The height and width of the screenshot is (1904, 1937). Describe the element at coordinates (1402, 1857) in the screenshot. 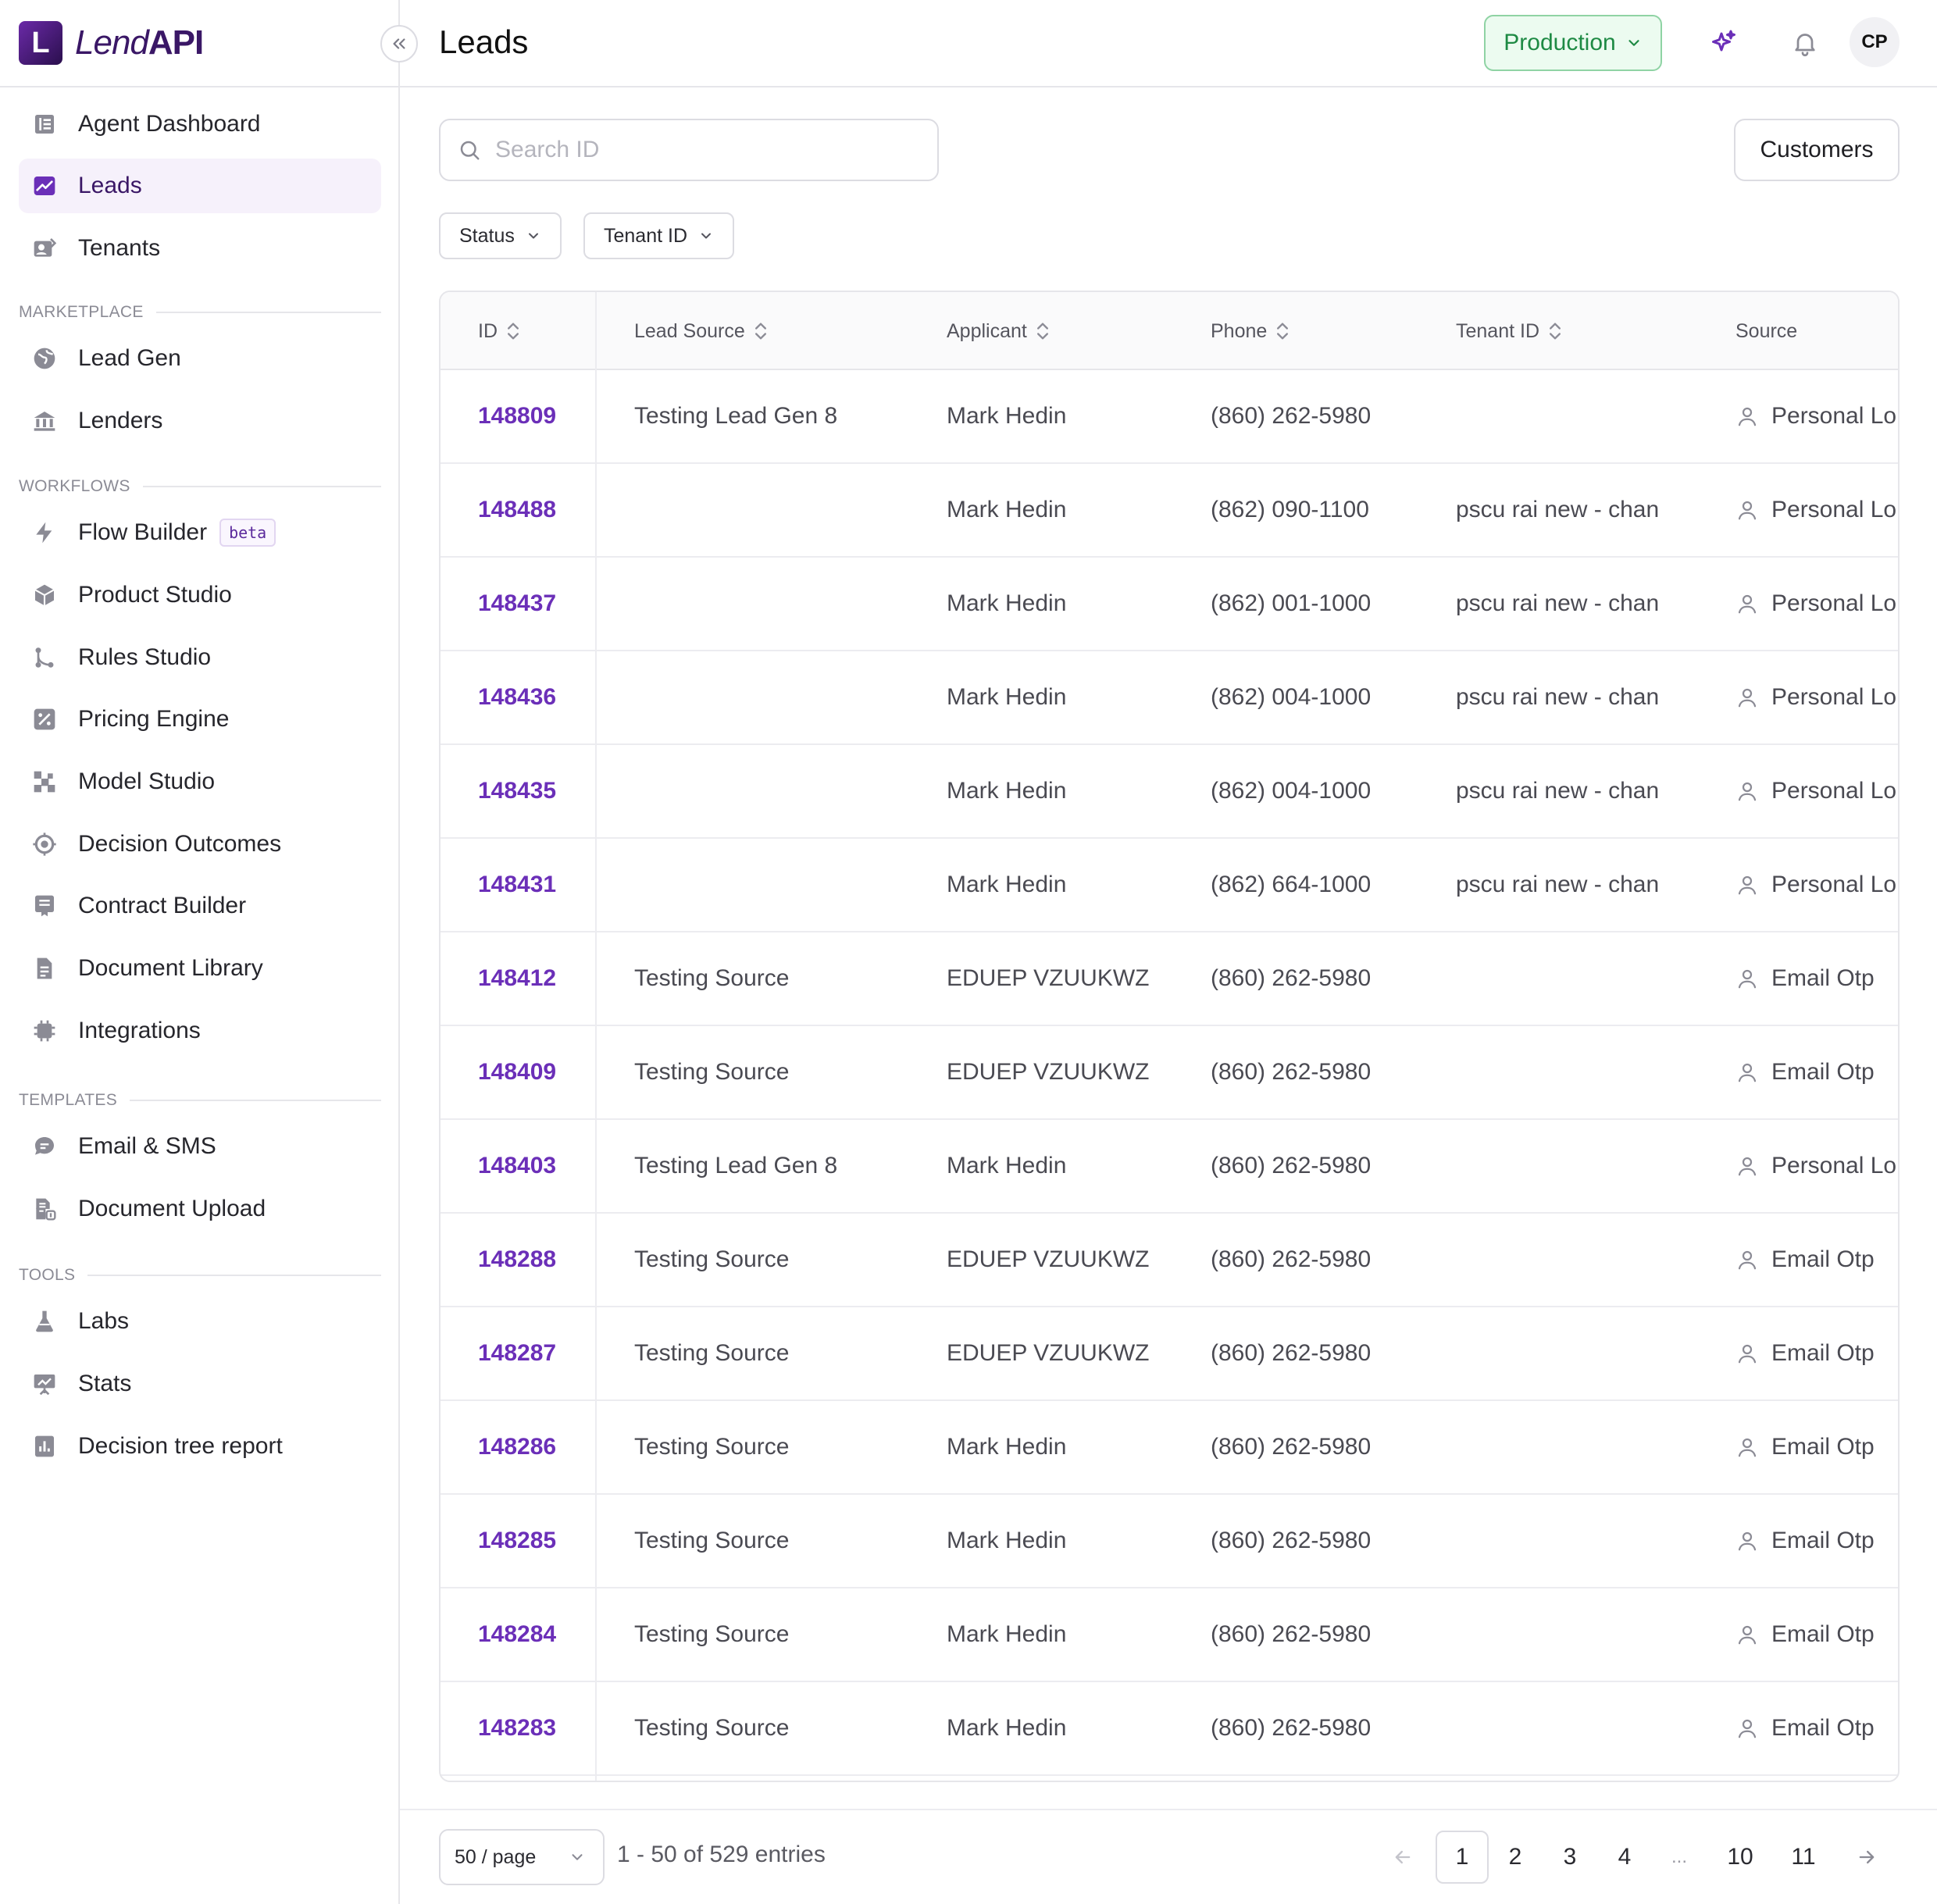

I see `prev-page-button` at that location.